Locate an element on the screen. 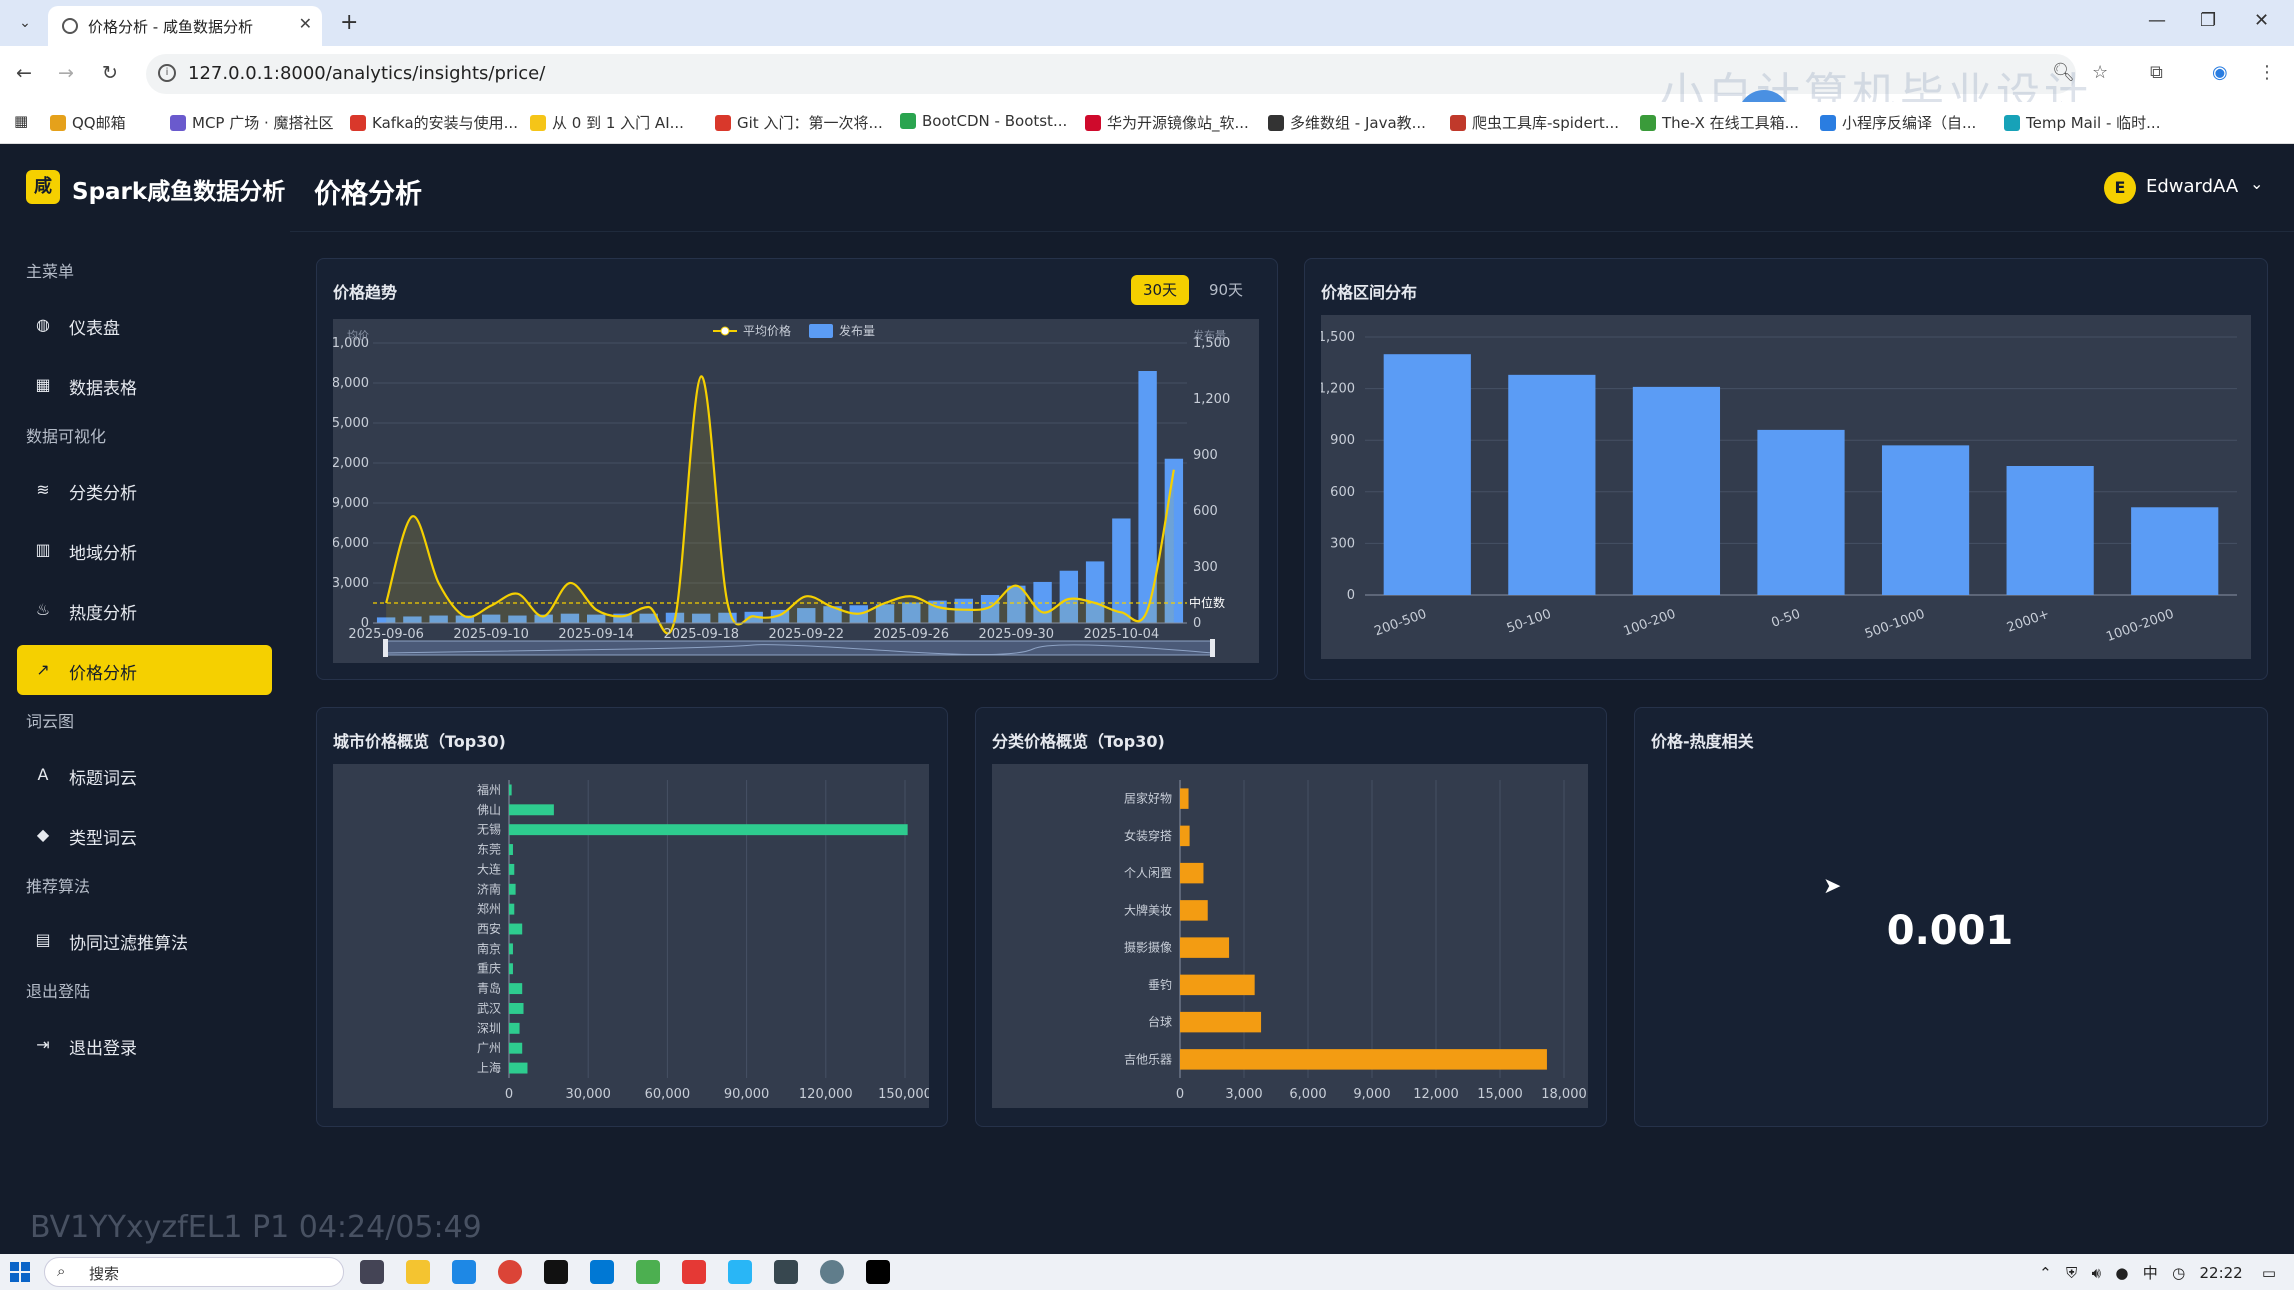 The image size is (2294, 1290). url-text: 127.0.0.1:8000/analytics/insights/price/ is located at coordinates (367, 73).